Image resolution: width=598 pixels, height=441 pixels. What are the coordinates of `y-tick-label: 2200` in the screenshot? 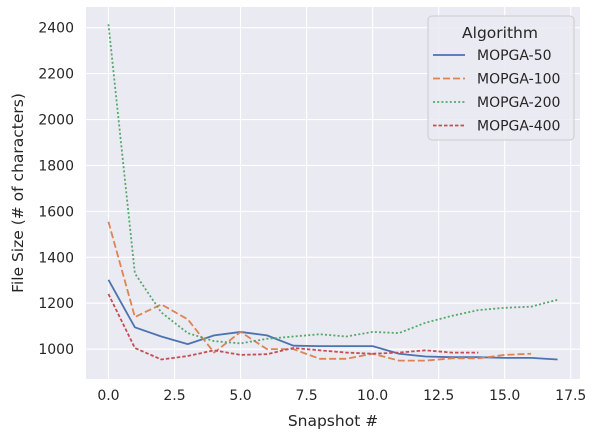 It's located at (56, 75).